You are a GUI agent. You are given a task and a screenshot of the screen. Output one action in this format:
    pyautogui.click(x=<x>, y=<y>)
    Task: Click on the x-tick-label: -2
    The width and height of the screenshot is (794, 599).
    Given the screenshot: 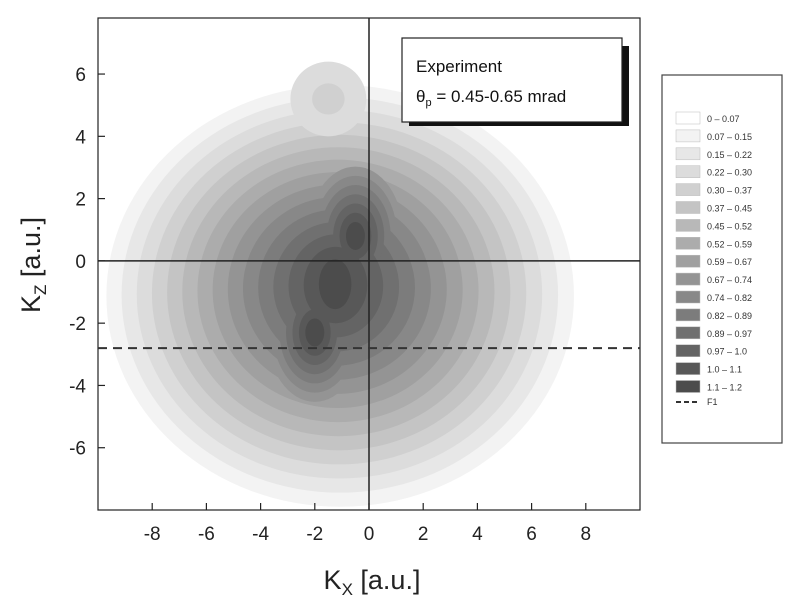 What is the action you would take?
    pyautogui.click(x=314, y=534)
    